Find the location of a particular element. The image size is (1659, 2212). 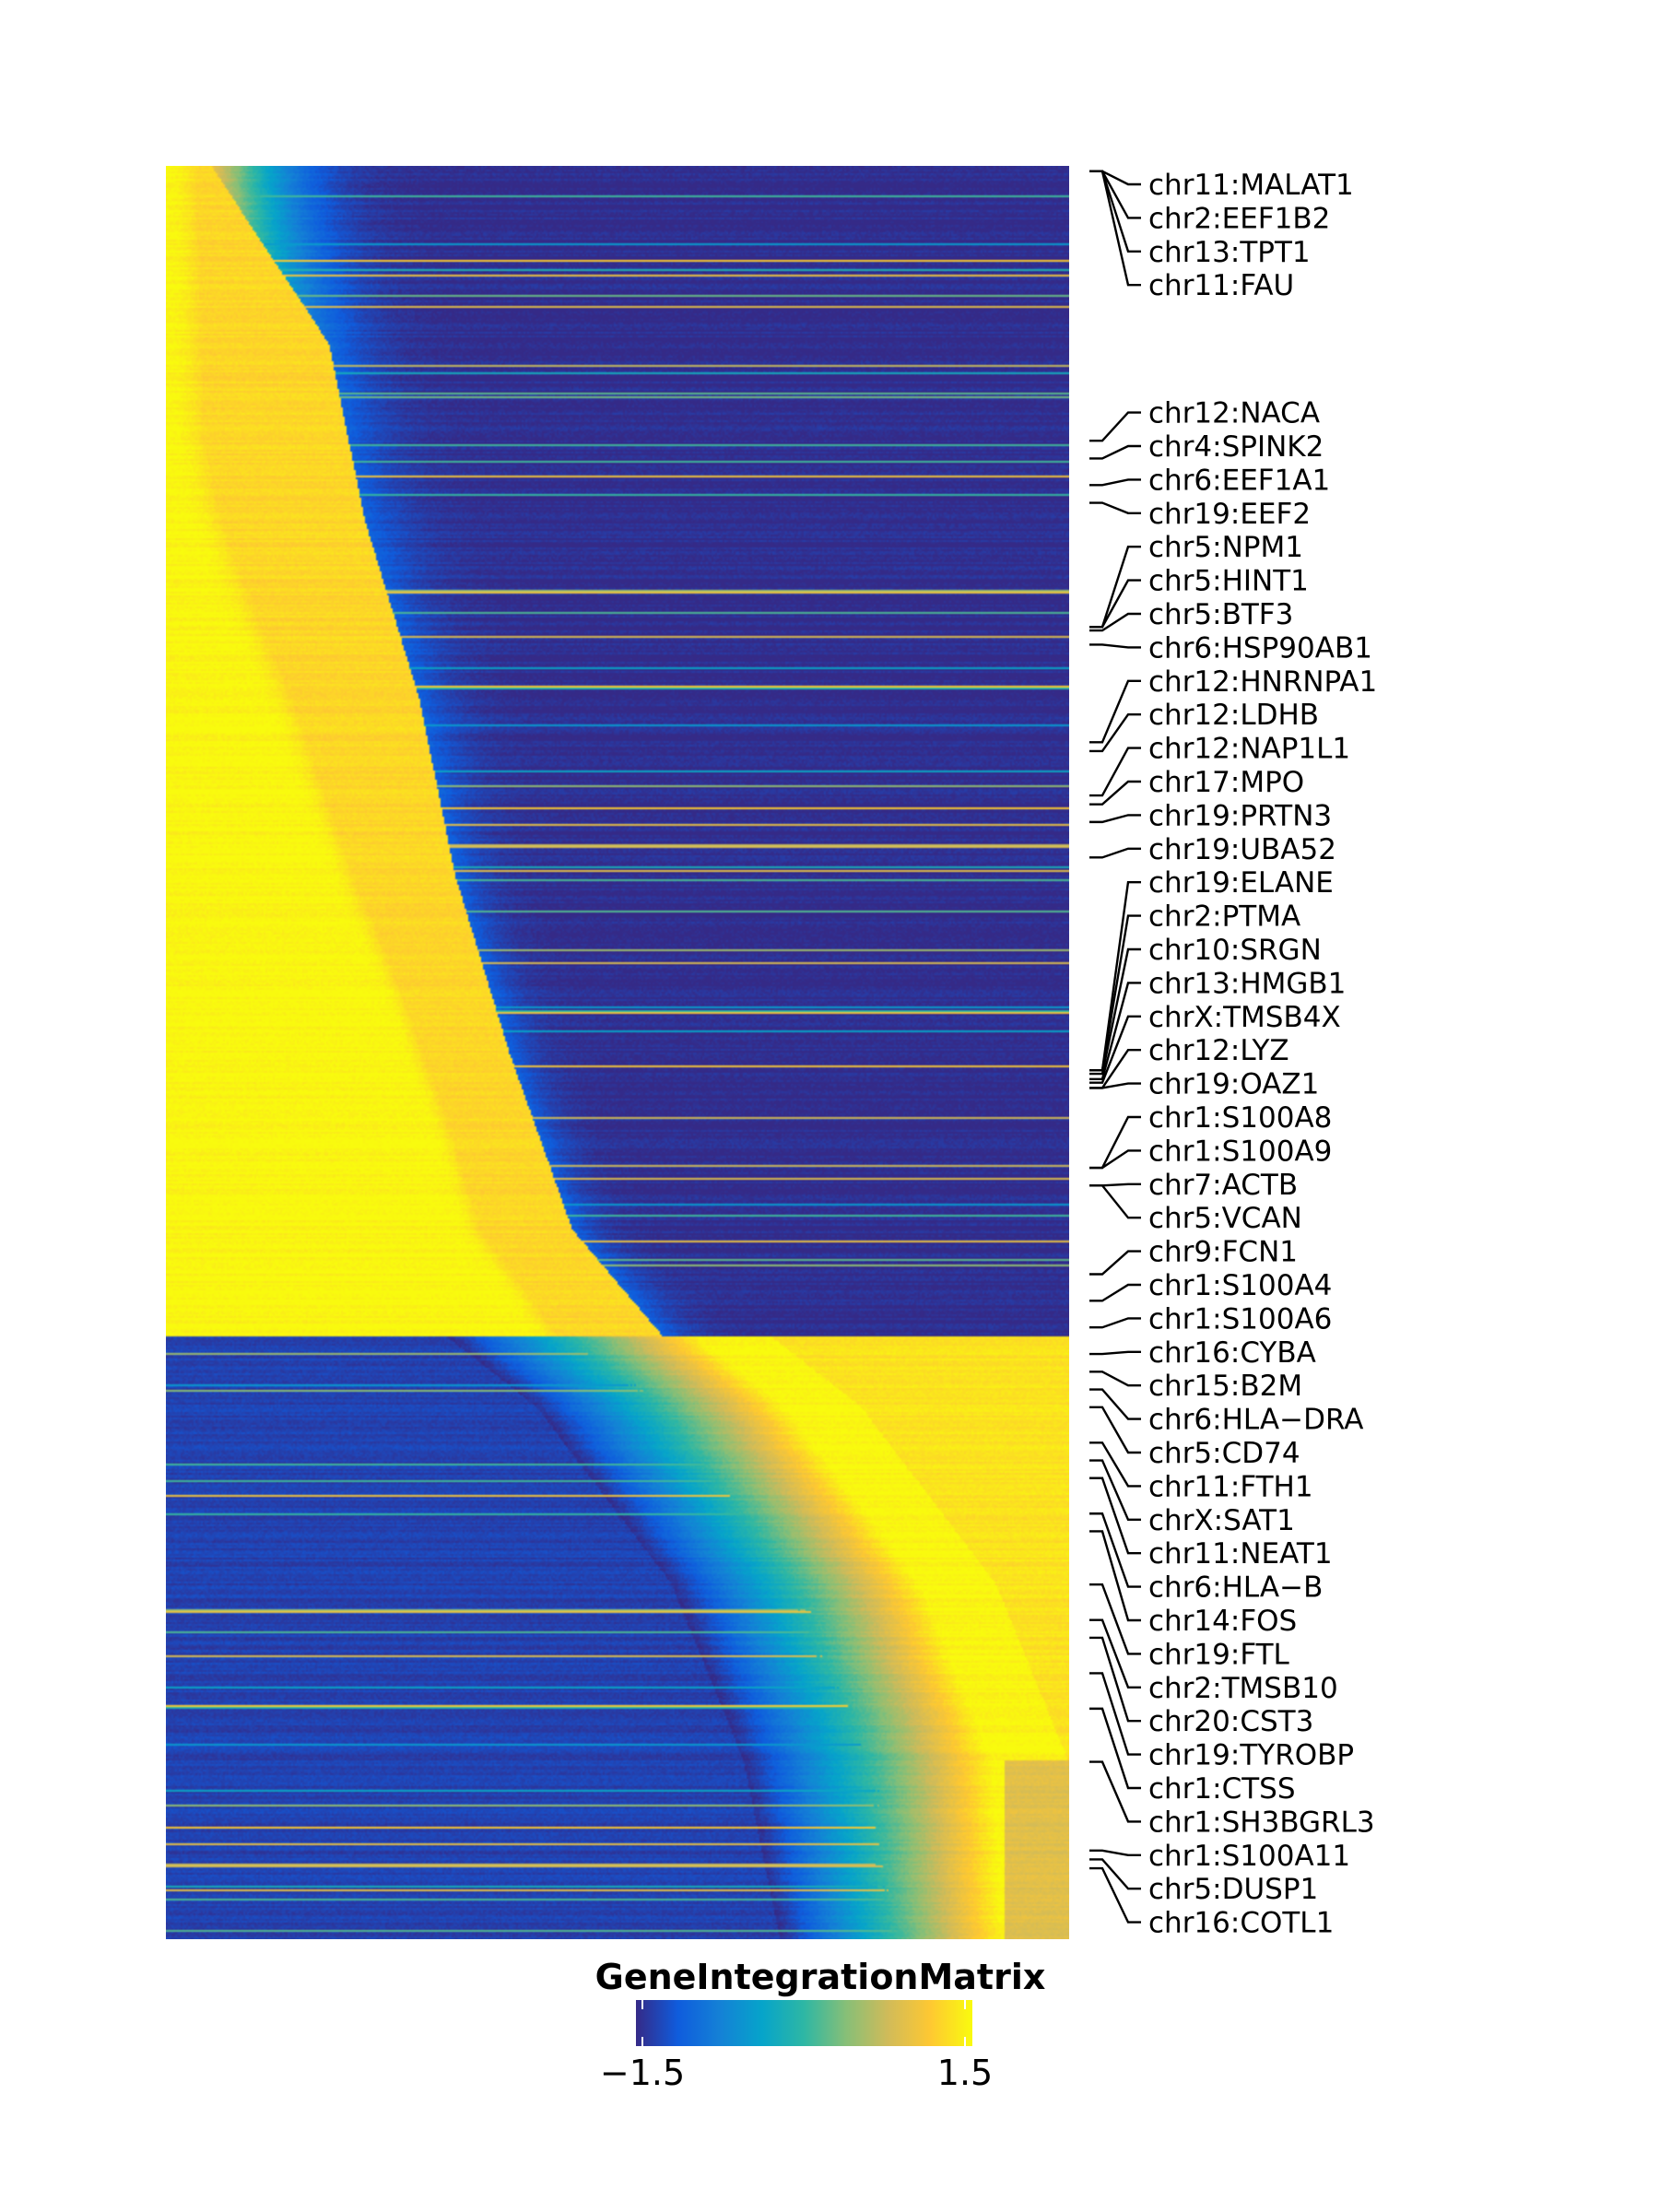

color-legend: GeneIntegrationMatrix −1.5 1.5 is located at coordinates (820, 2025).